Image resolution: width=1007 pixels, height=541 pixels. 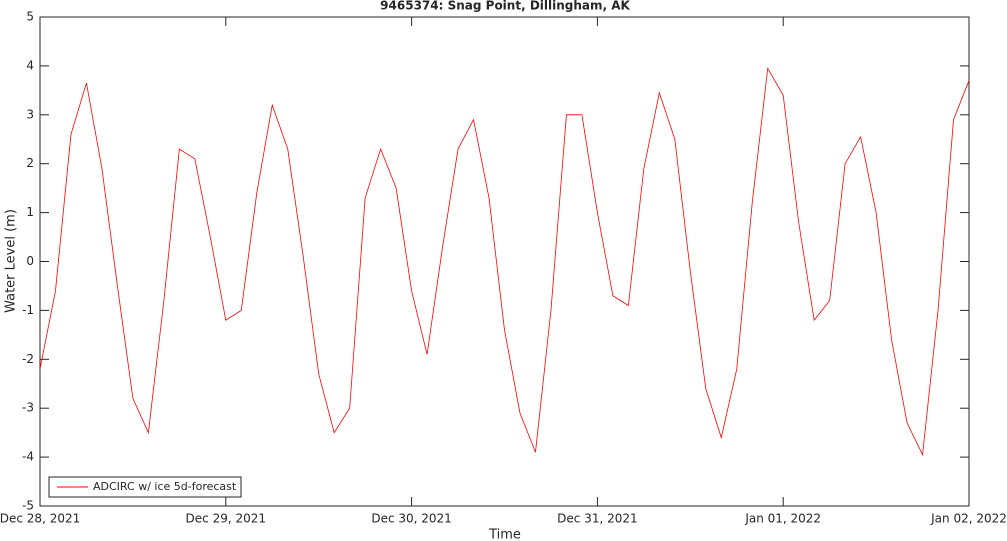 I want to click on y-tick-label: -1, so click(x=28, y=310).